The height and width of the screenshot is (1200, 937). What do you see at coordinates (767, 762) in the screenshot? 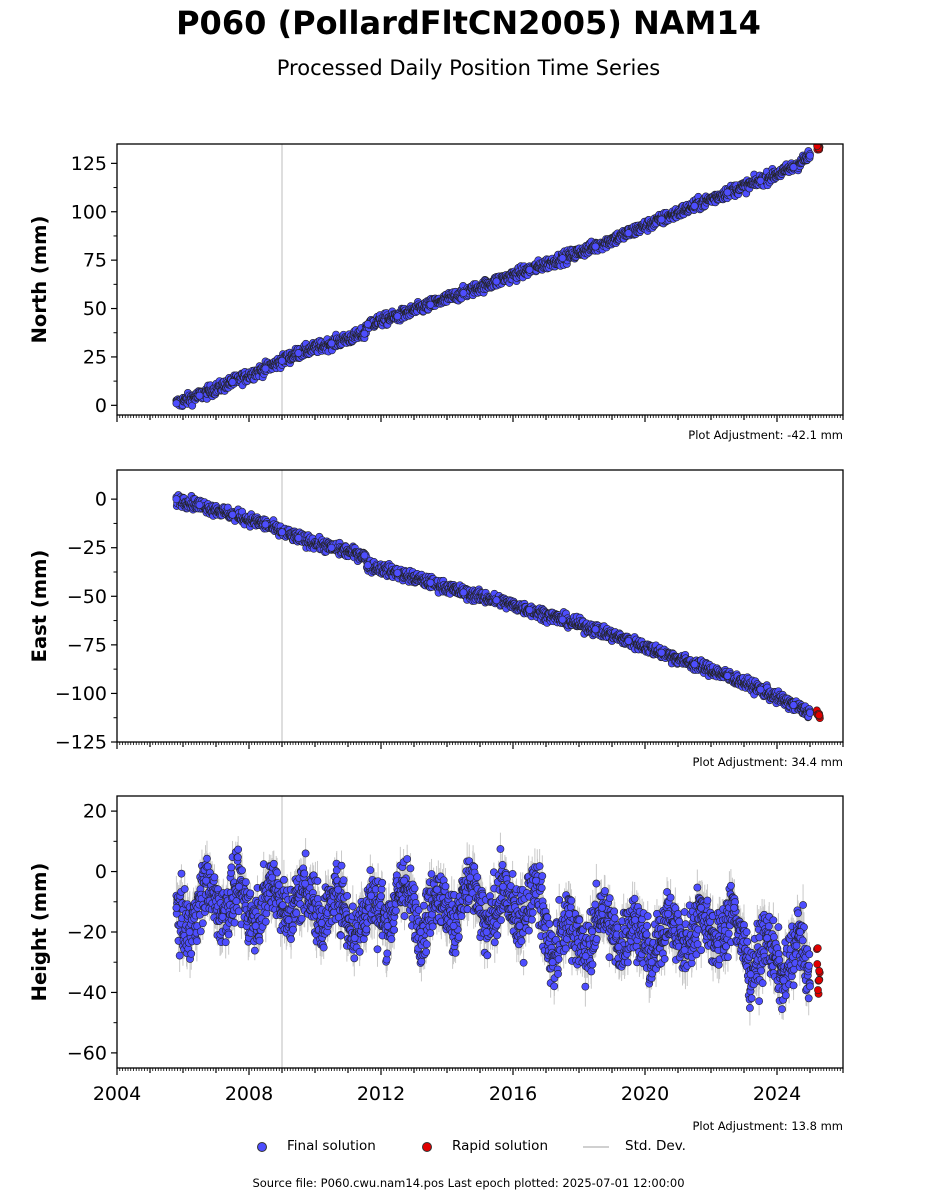
I see `plot-adjustment-label: Plot Adjustment: 34.4 mm` at bounding box center [767, 762].